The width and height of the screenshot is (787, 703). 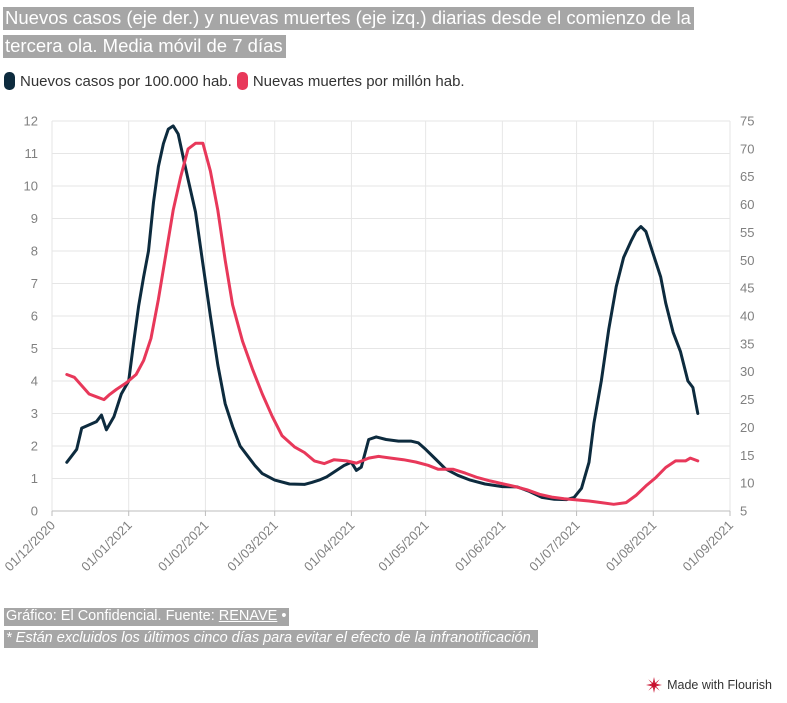 What do you see at coordinates (747, 121) in the screenshot?
I see `y-right-tick-label: 75` at bounding box center [747, 121].